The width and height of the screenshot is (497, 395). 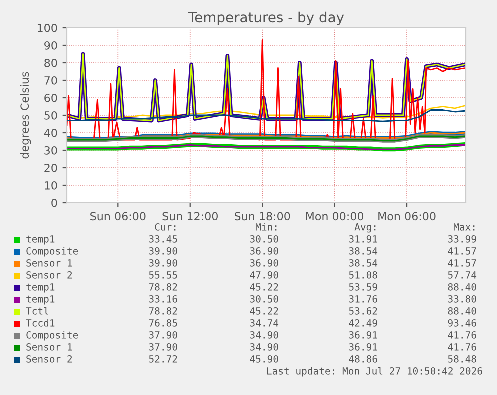 I want to click on text: Last update: Mon Jul 27 10:50:42 2026, so click(x=374, y=372).